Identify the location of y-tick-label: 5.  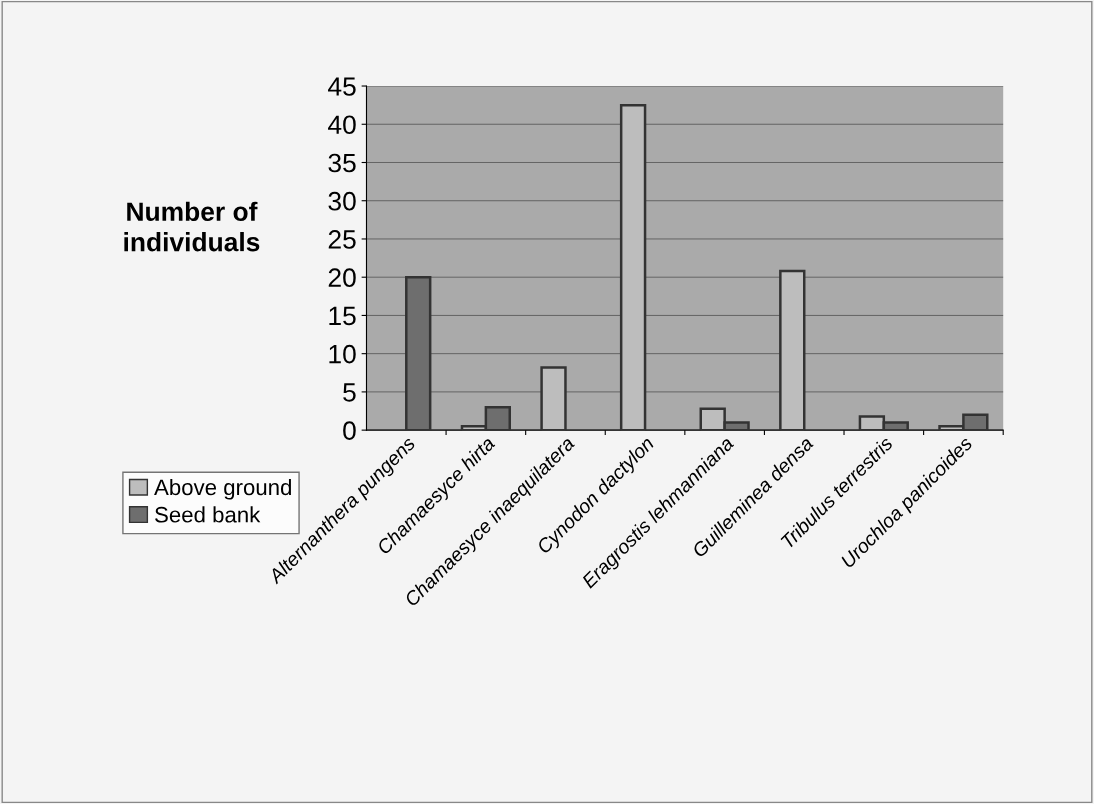
(349, 392).